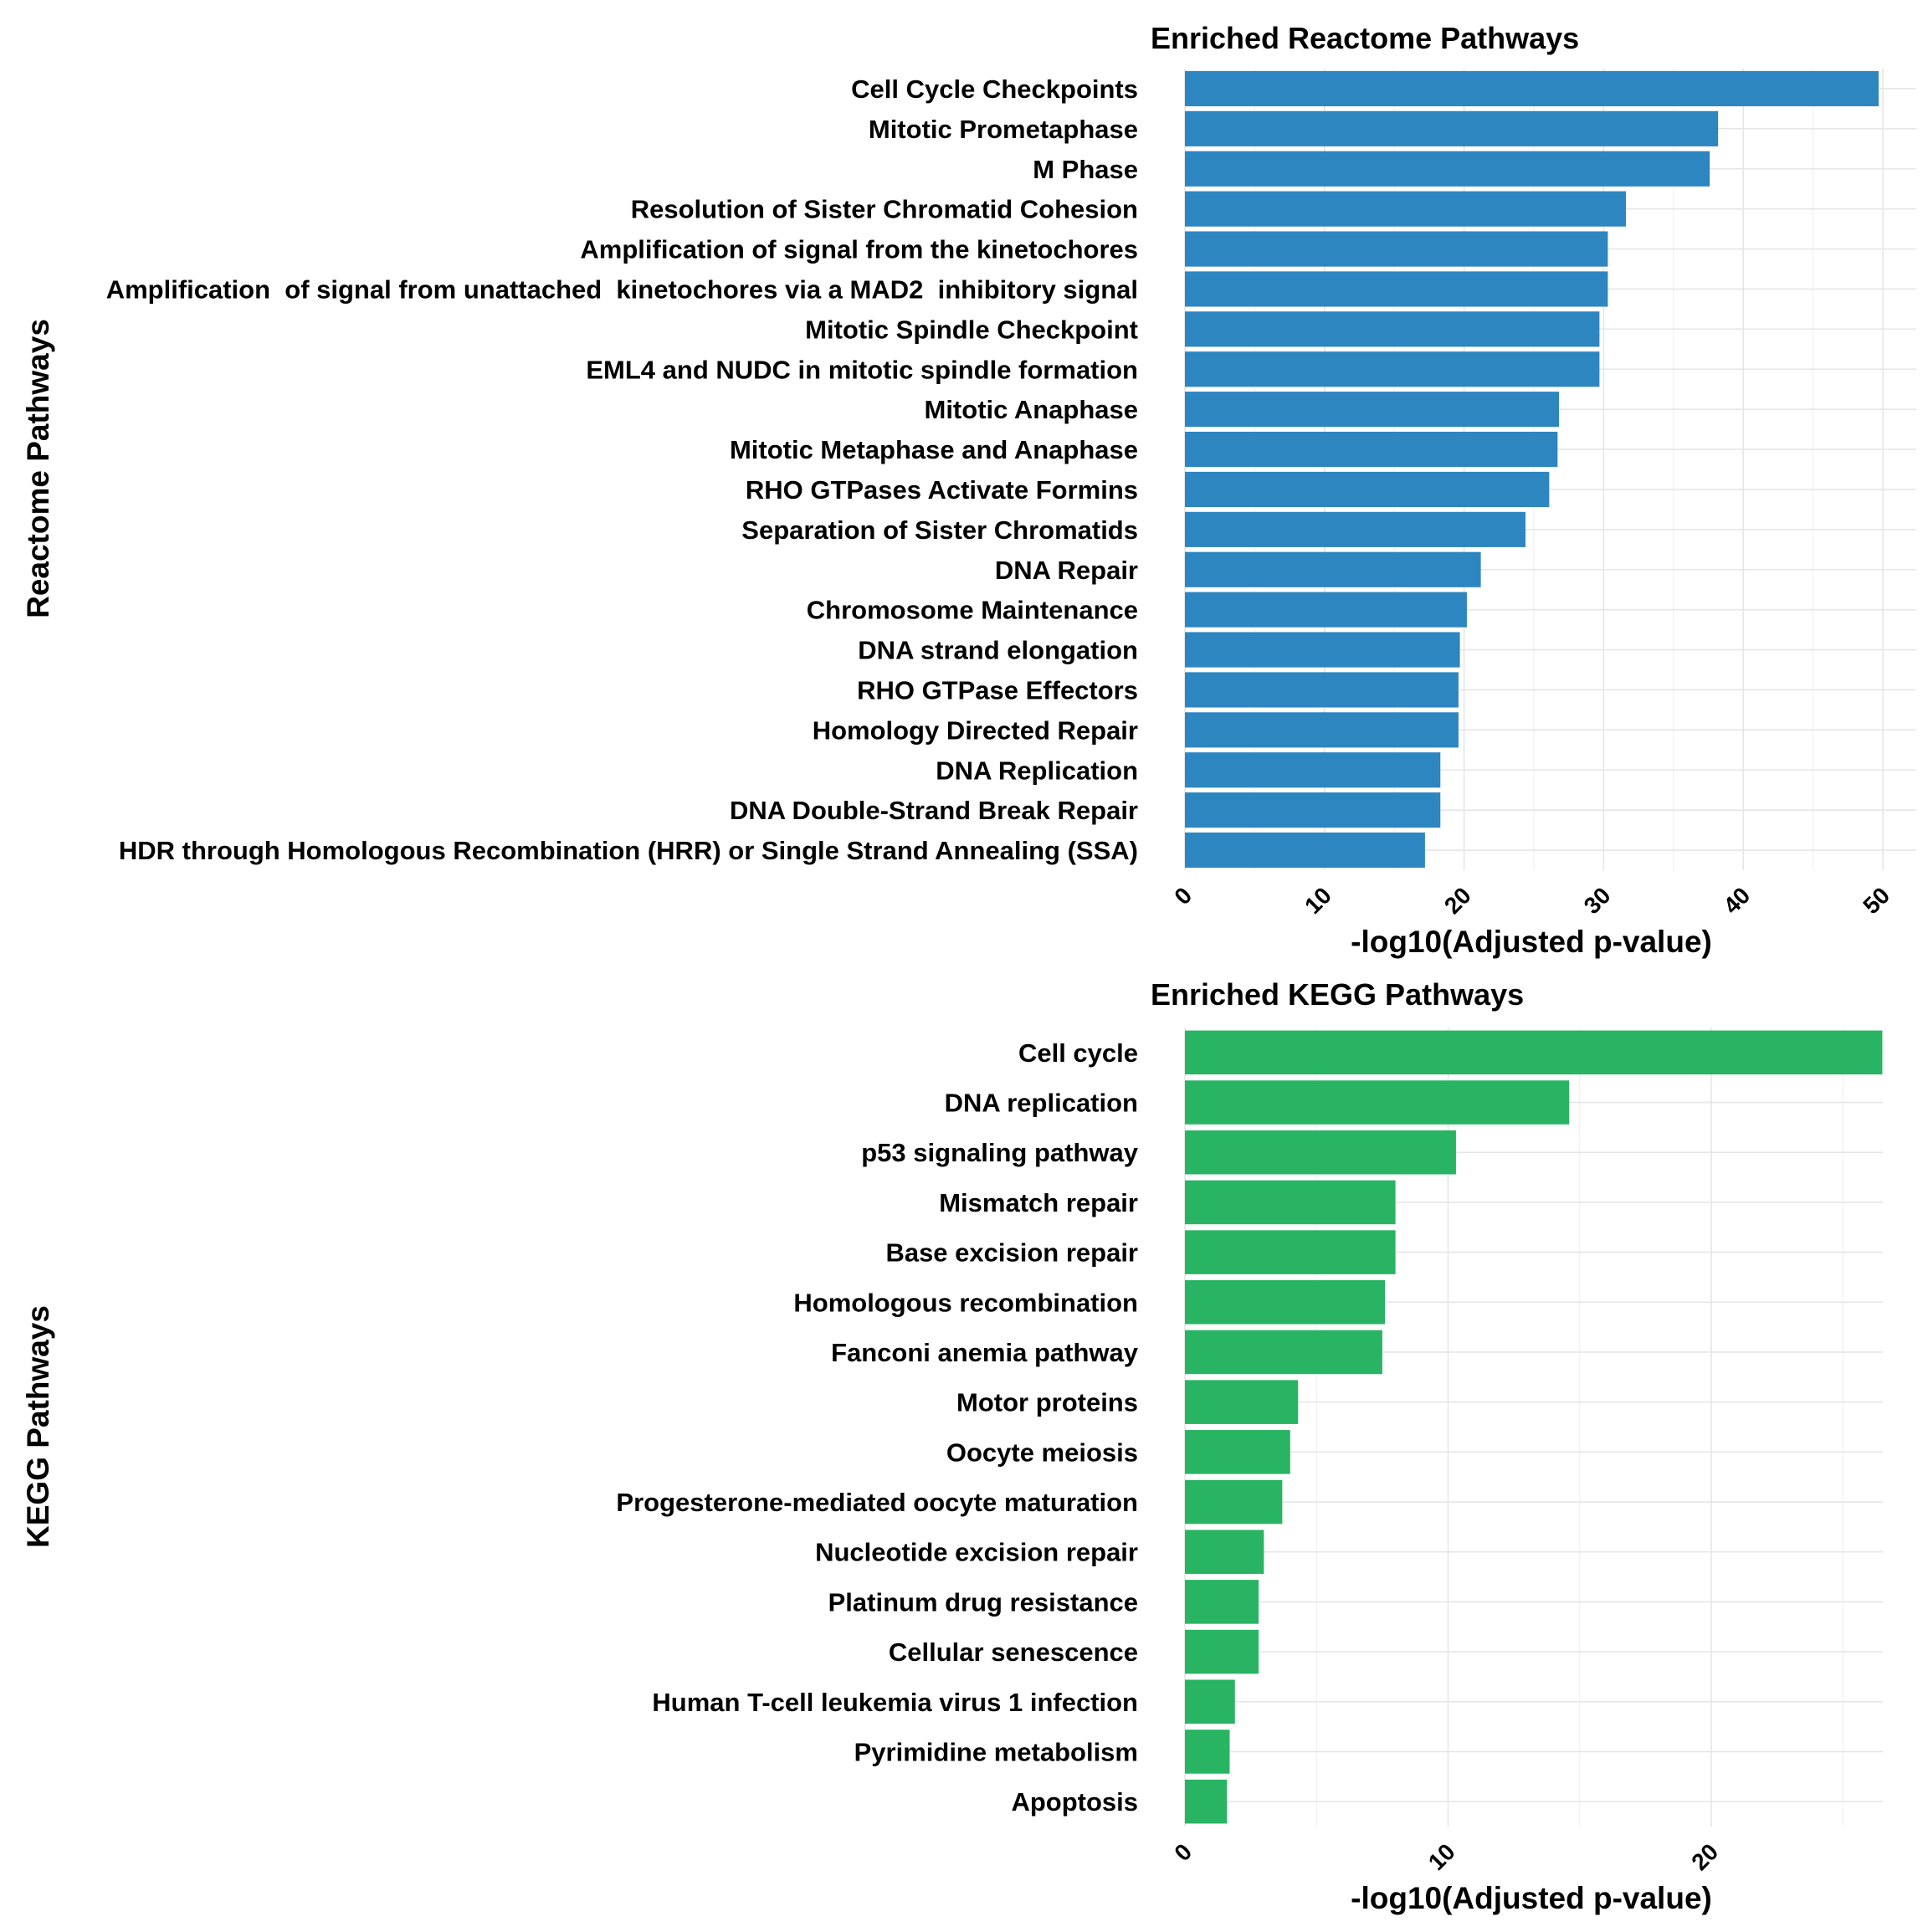 The height and width of the screenshot is (1932, 1928). What do you see at coordinates (884, 209) in the screenshot?
I see `reactome-category-label: Resolution of Sister Chromatid Cohesion` at bounding box center [884, 209].